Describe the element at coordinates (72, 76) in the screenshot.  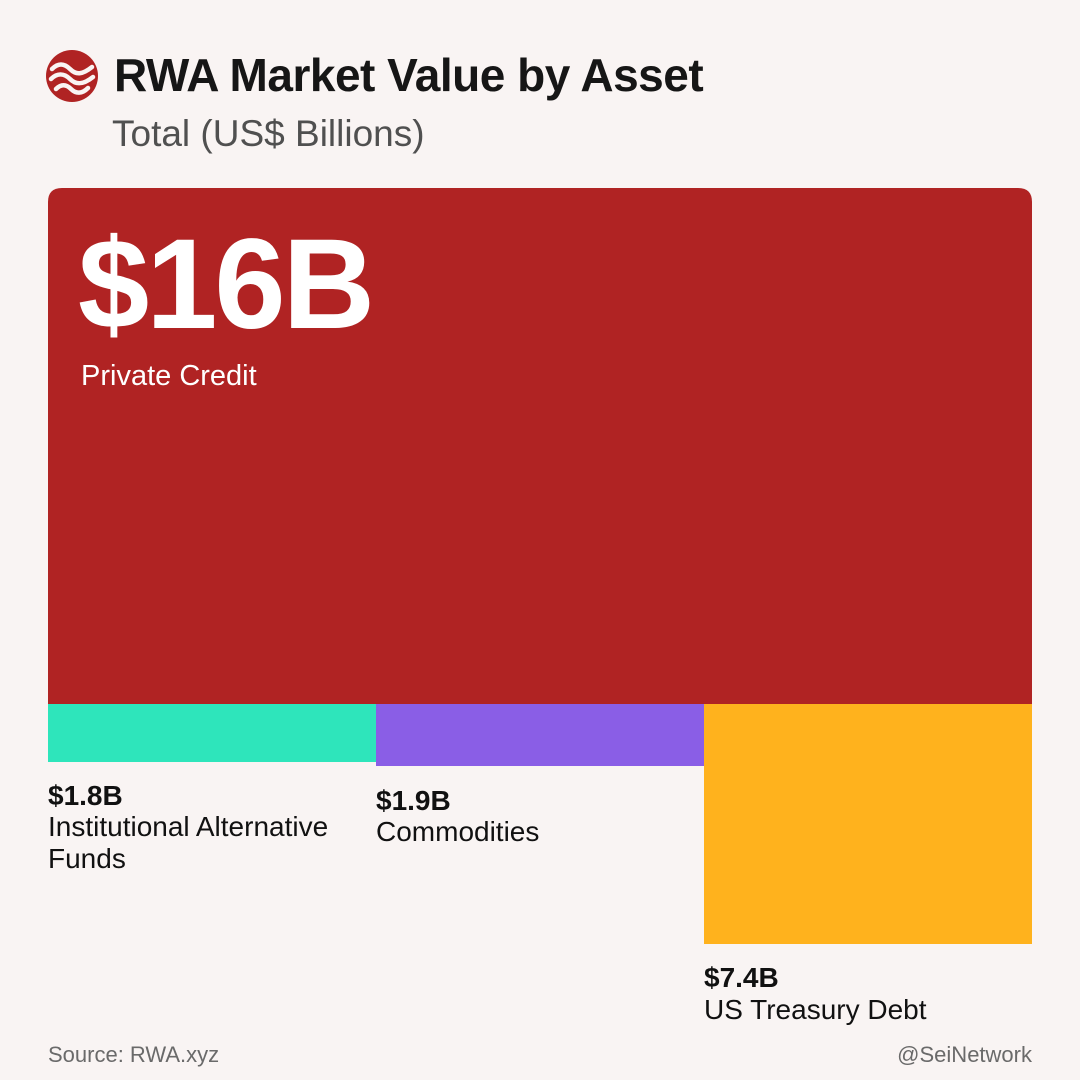
I see `sei-wave-logo-icon` at that location.